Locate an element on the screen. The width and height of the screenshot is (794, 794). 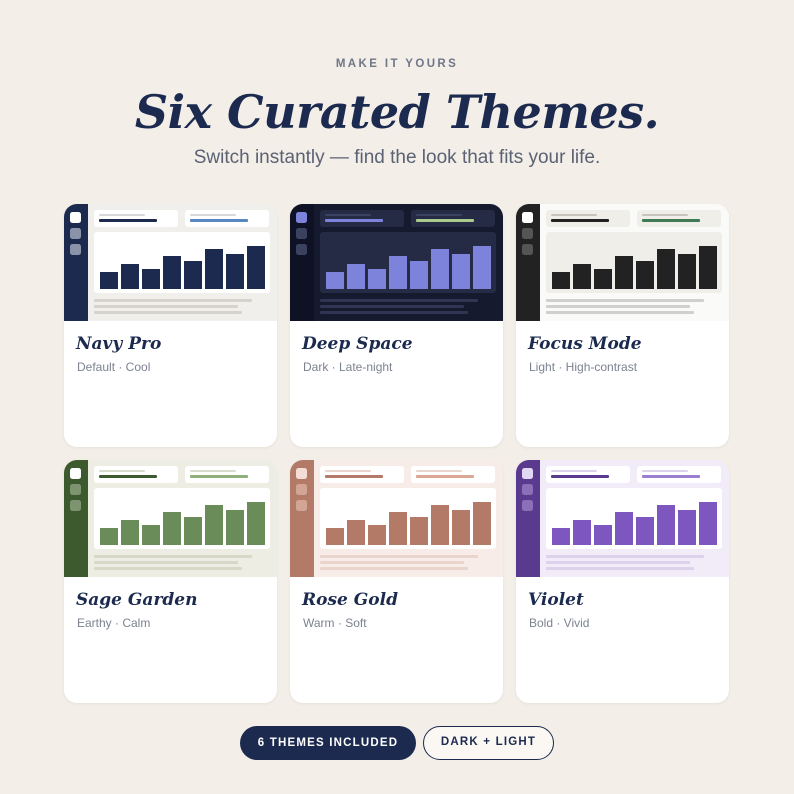
theme-description: Bold · Vivid is located at coordinates (559, 623).